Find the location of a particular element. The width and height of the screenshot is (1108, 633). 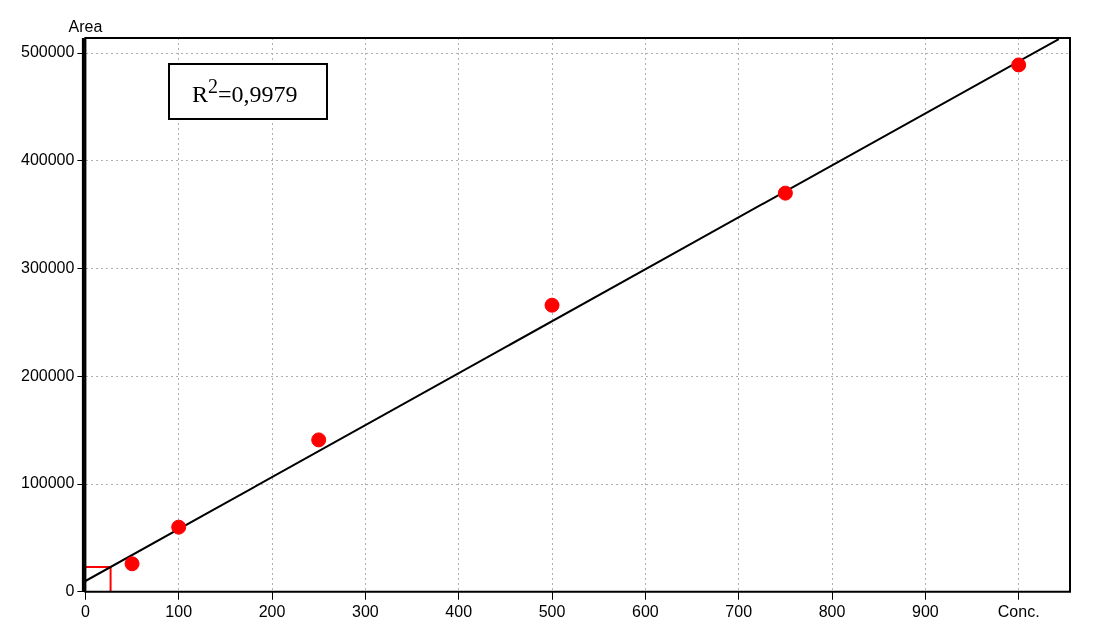

annotation: R$^{2}$=0,9979 is located at coordinates (248, 91).